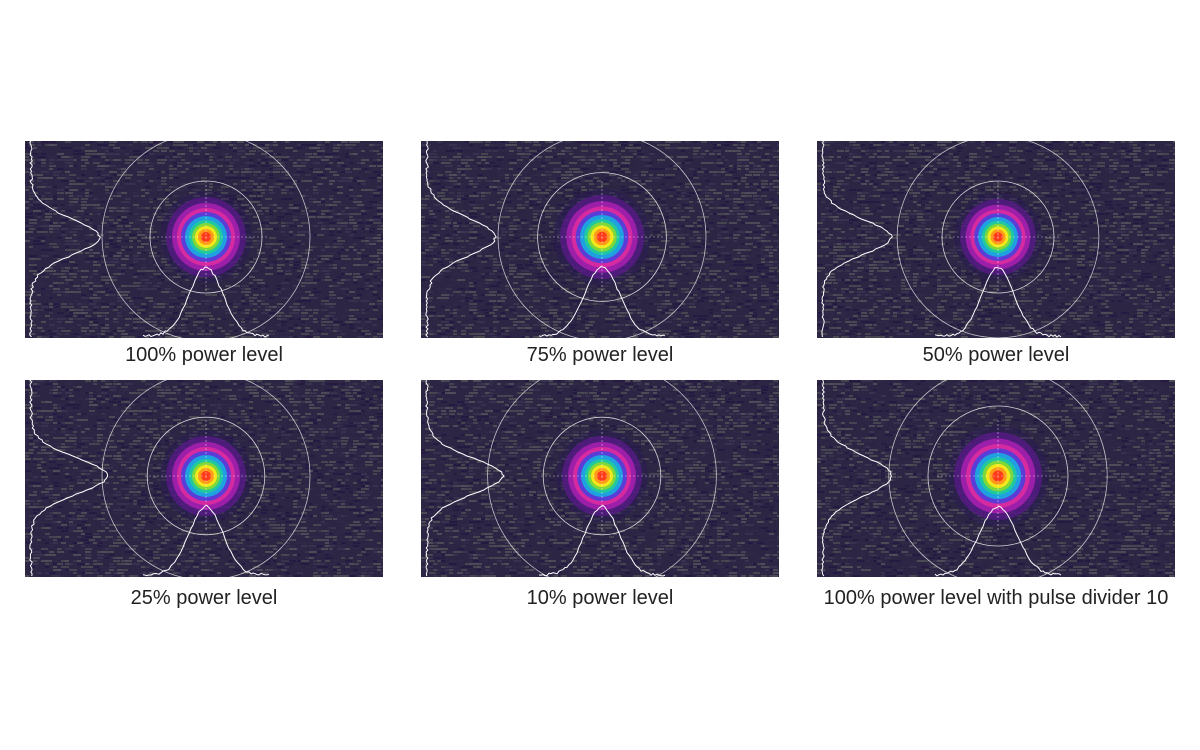 This screenshot has width=1200, height=750. Describe the element at coordinates (600, 355) in the screenshot. I see `caption-2: 75% power level` at that location.